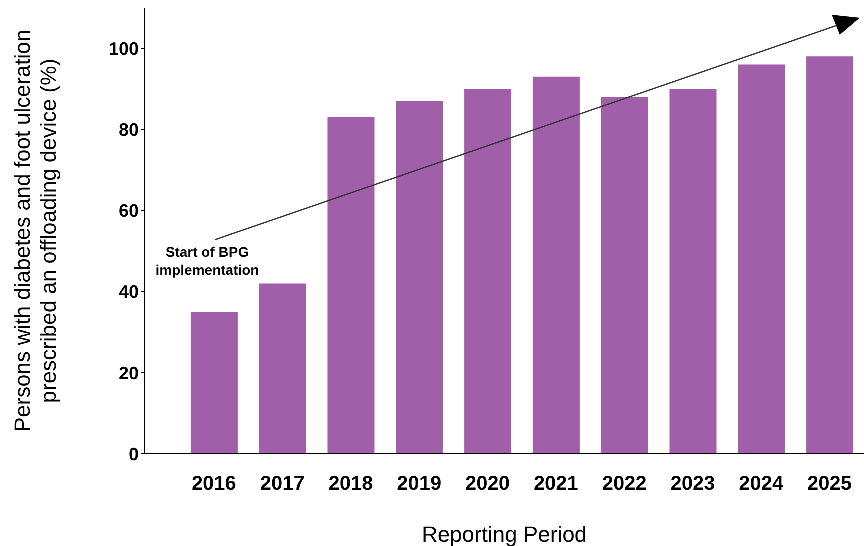  Describe the element at coordinates (419, 484) in the screenshot. I see `x-tick-label: 2019` at that location.